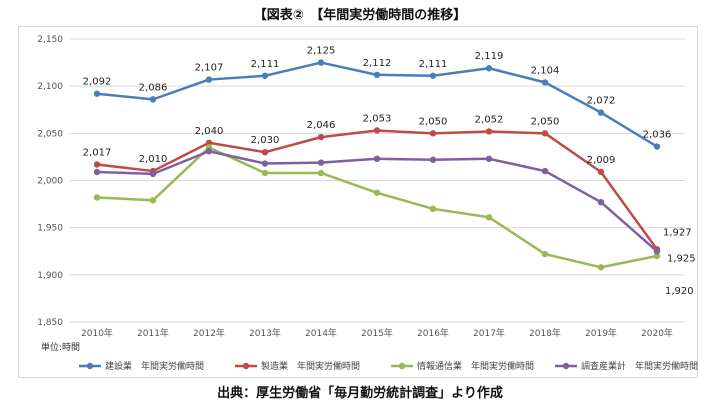 The width and height of the screenshot is (720, 408). Describe the element at coordinates (433, 333) in the screenshot. I see `x-tick-label: 2016年` at that location.